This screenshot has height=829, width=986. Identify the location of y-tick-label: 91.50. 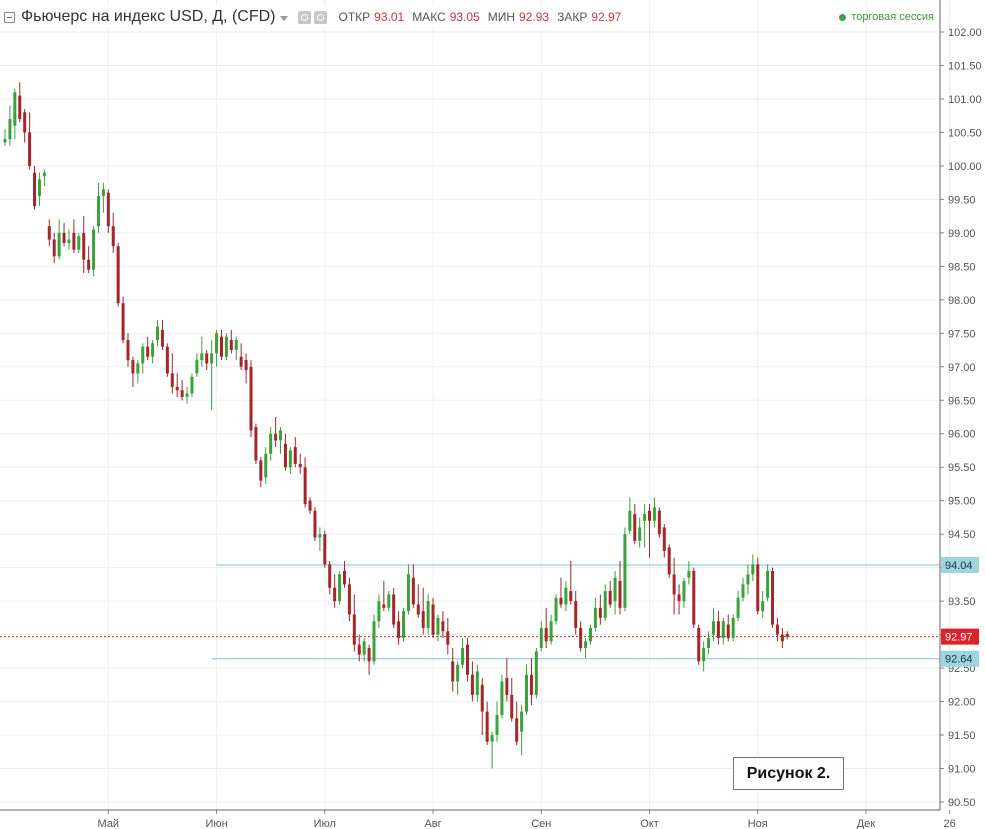
(962, 736).